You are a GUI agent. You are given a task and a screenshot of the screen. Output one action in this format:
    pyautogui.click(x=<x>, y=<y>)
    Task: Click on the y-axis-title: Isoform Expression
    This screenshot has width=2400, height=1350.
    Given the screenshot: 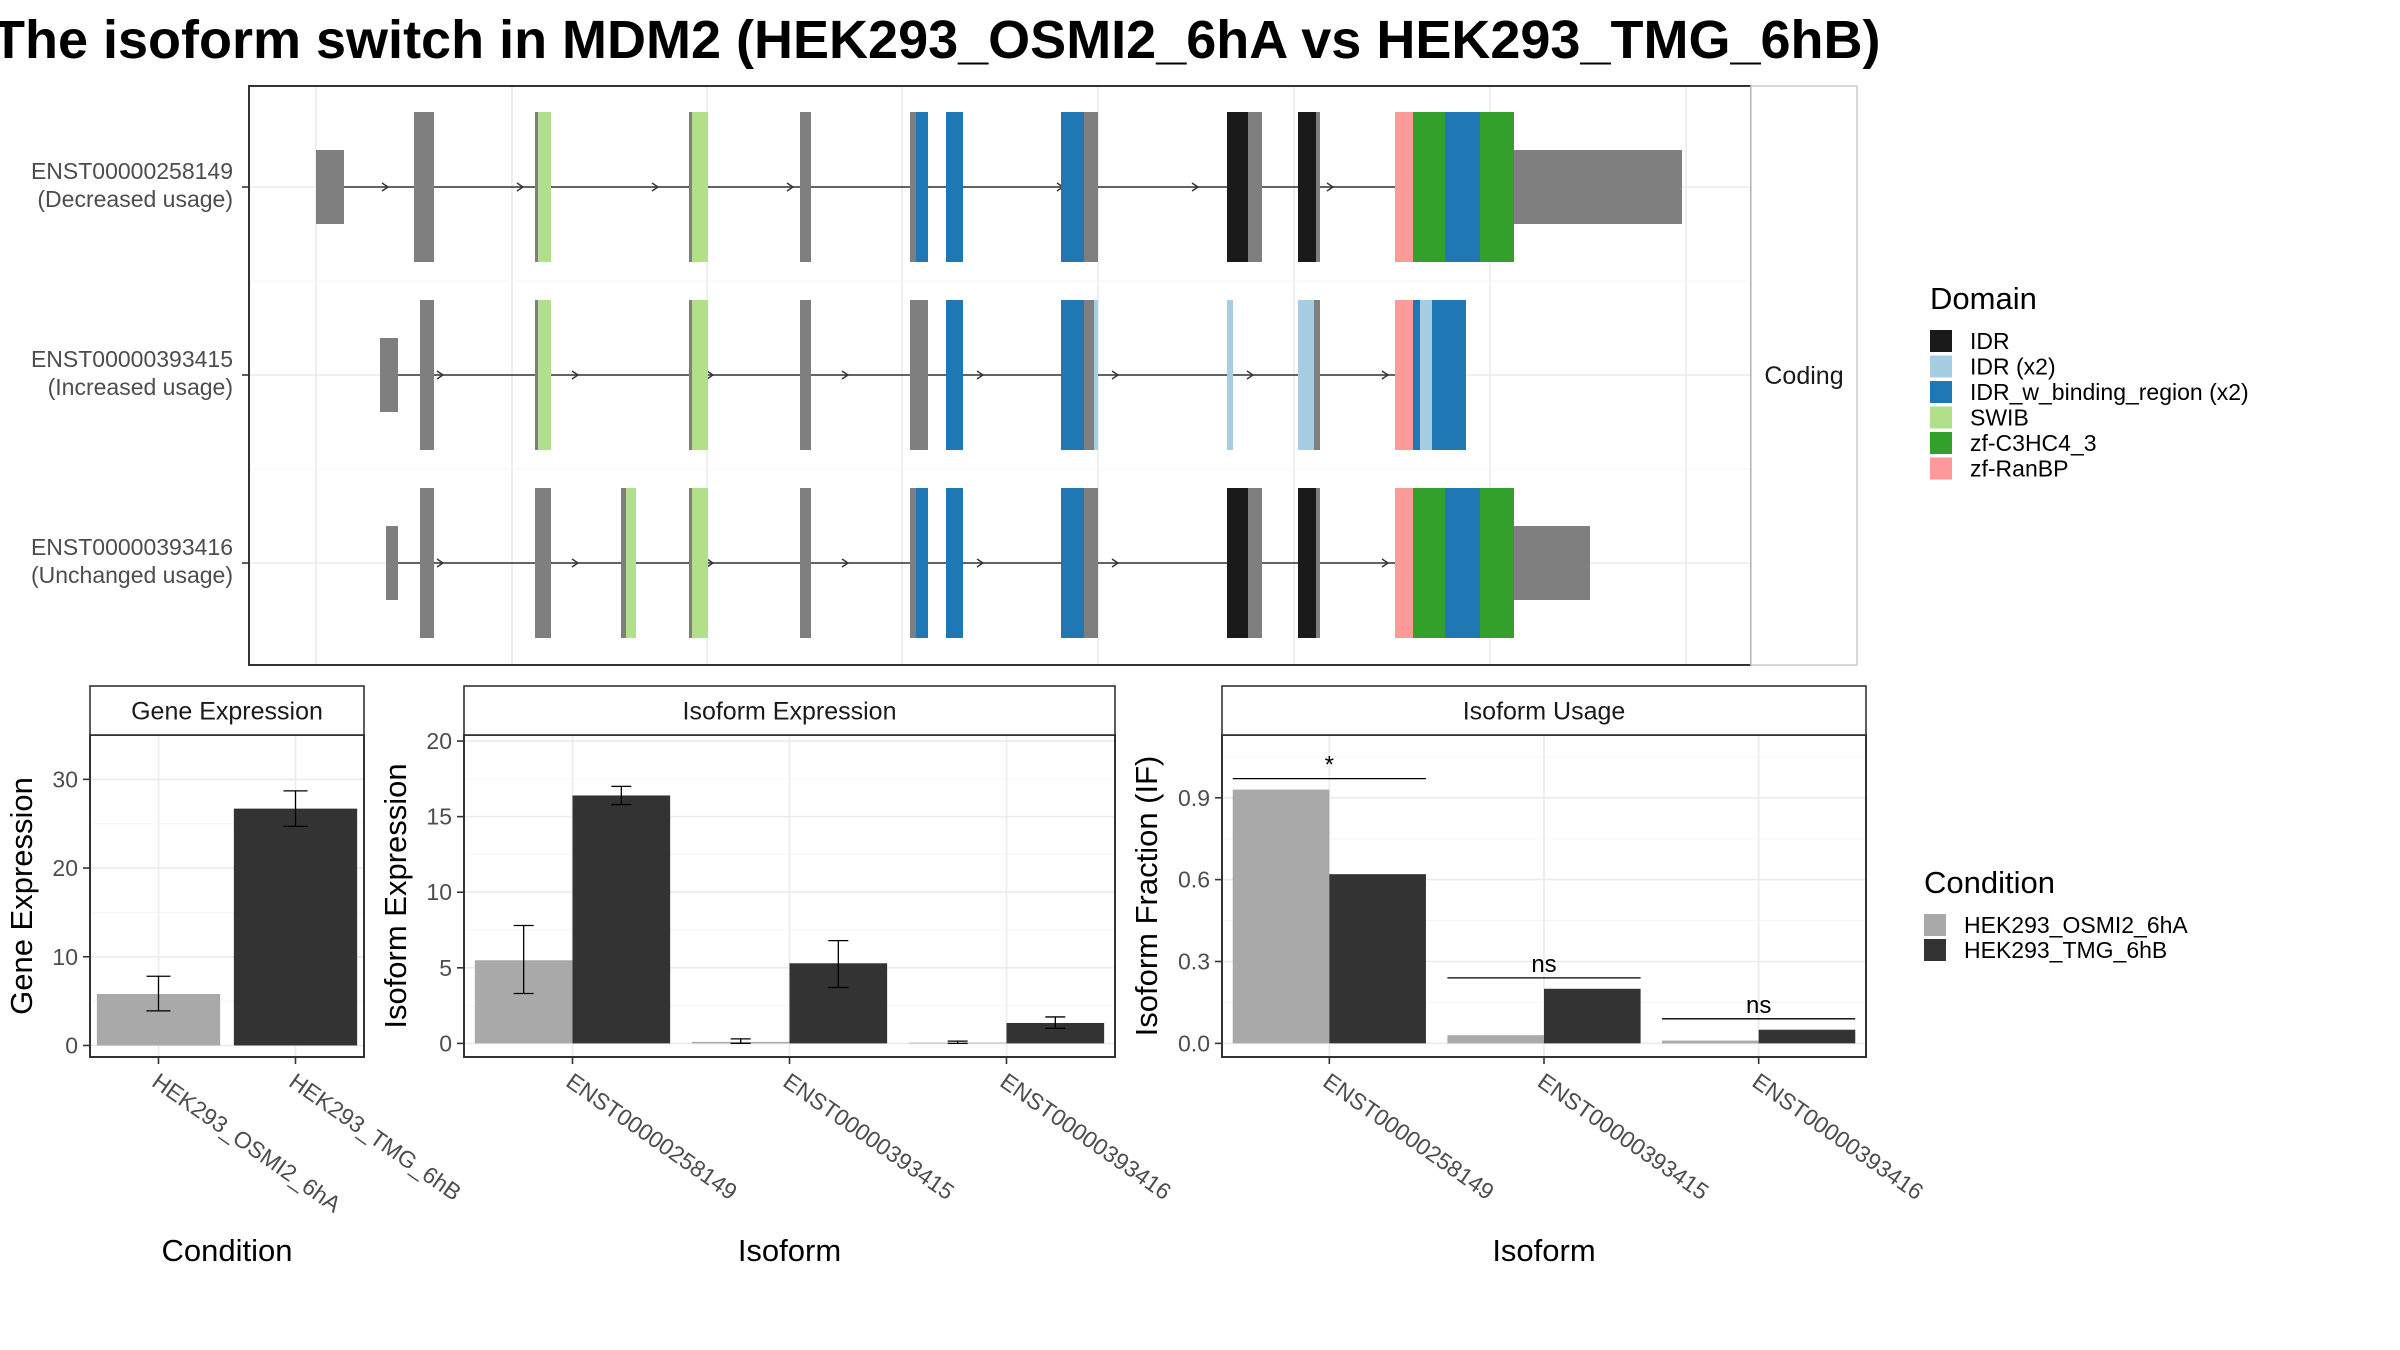 What is the action you would take?
    pyautogui.click(x=395, y=895)
    